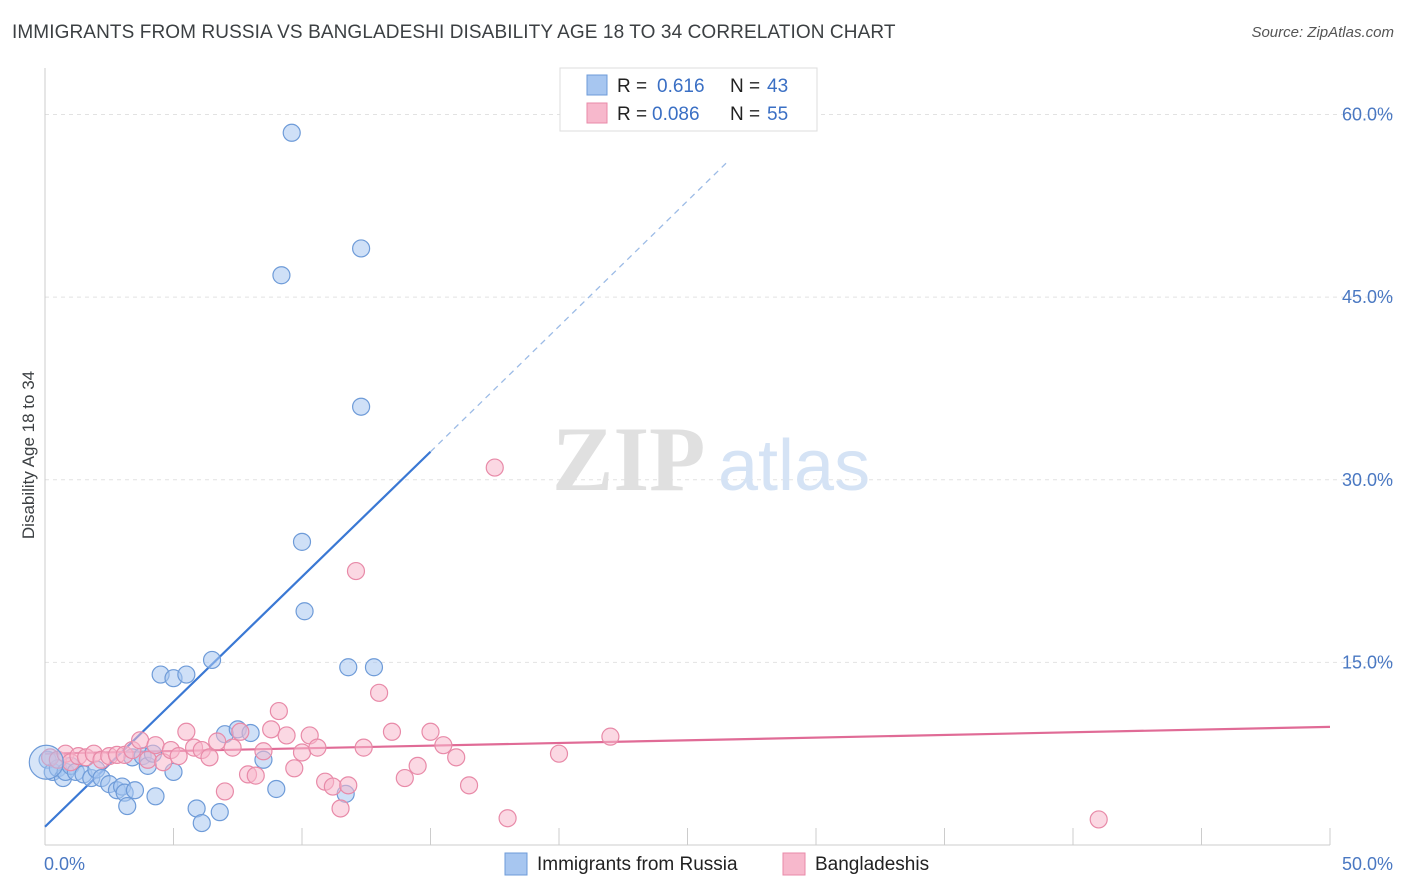 The image size is (1406, 892). I want to click on legend-n-label-bangladeshi: N =, so click(745, 114).